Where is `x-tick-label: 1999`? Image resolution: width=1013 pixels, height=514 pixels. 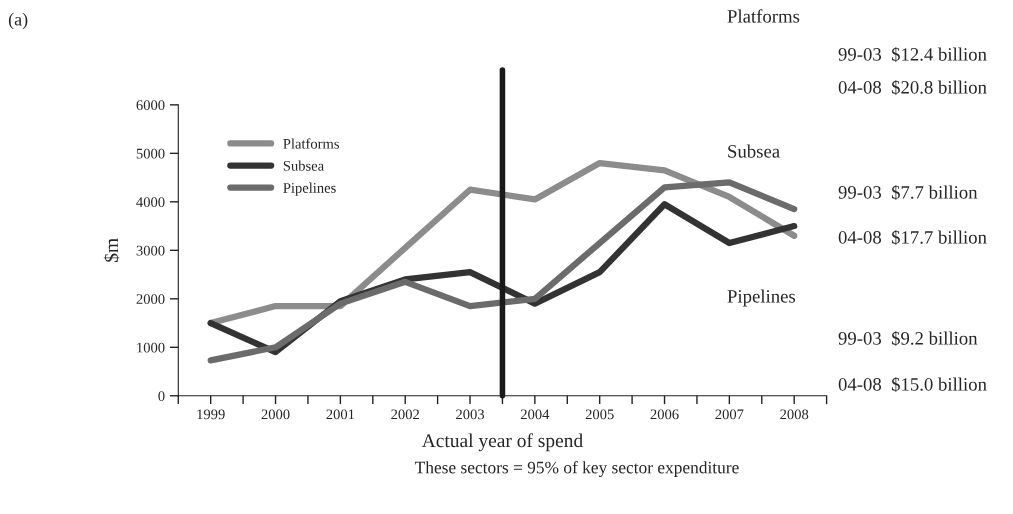 x-tick-label: 1999 is located at coordinates (211, 414).